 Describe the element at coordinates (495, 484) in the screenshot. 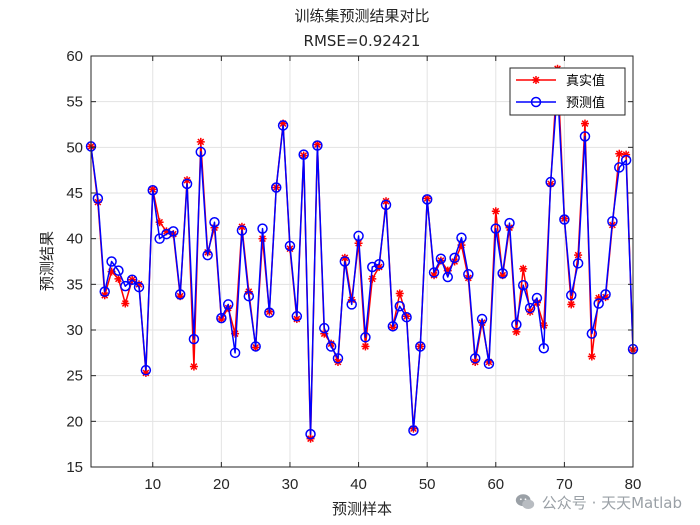

I see `x-tick-label: 60` at that location.